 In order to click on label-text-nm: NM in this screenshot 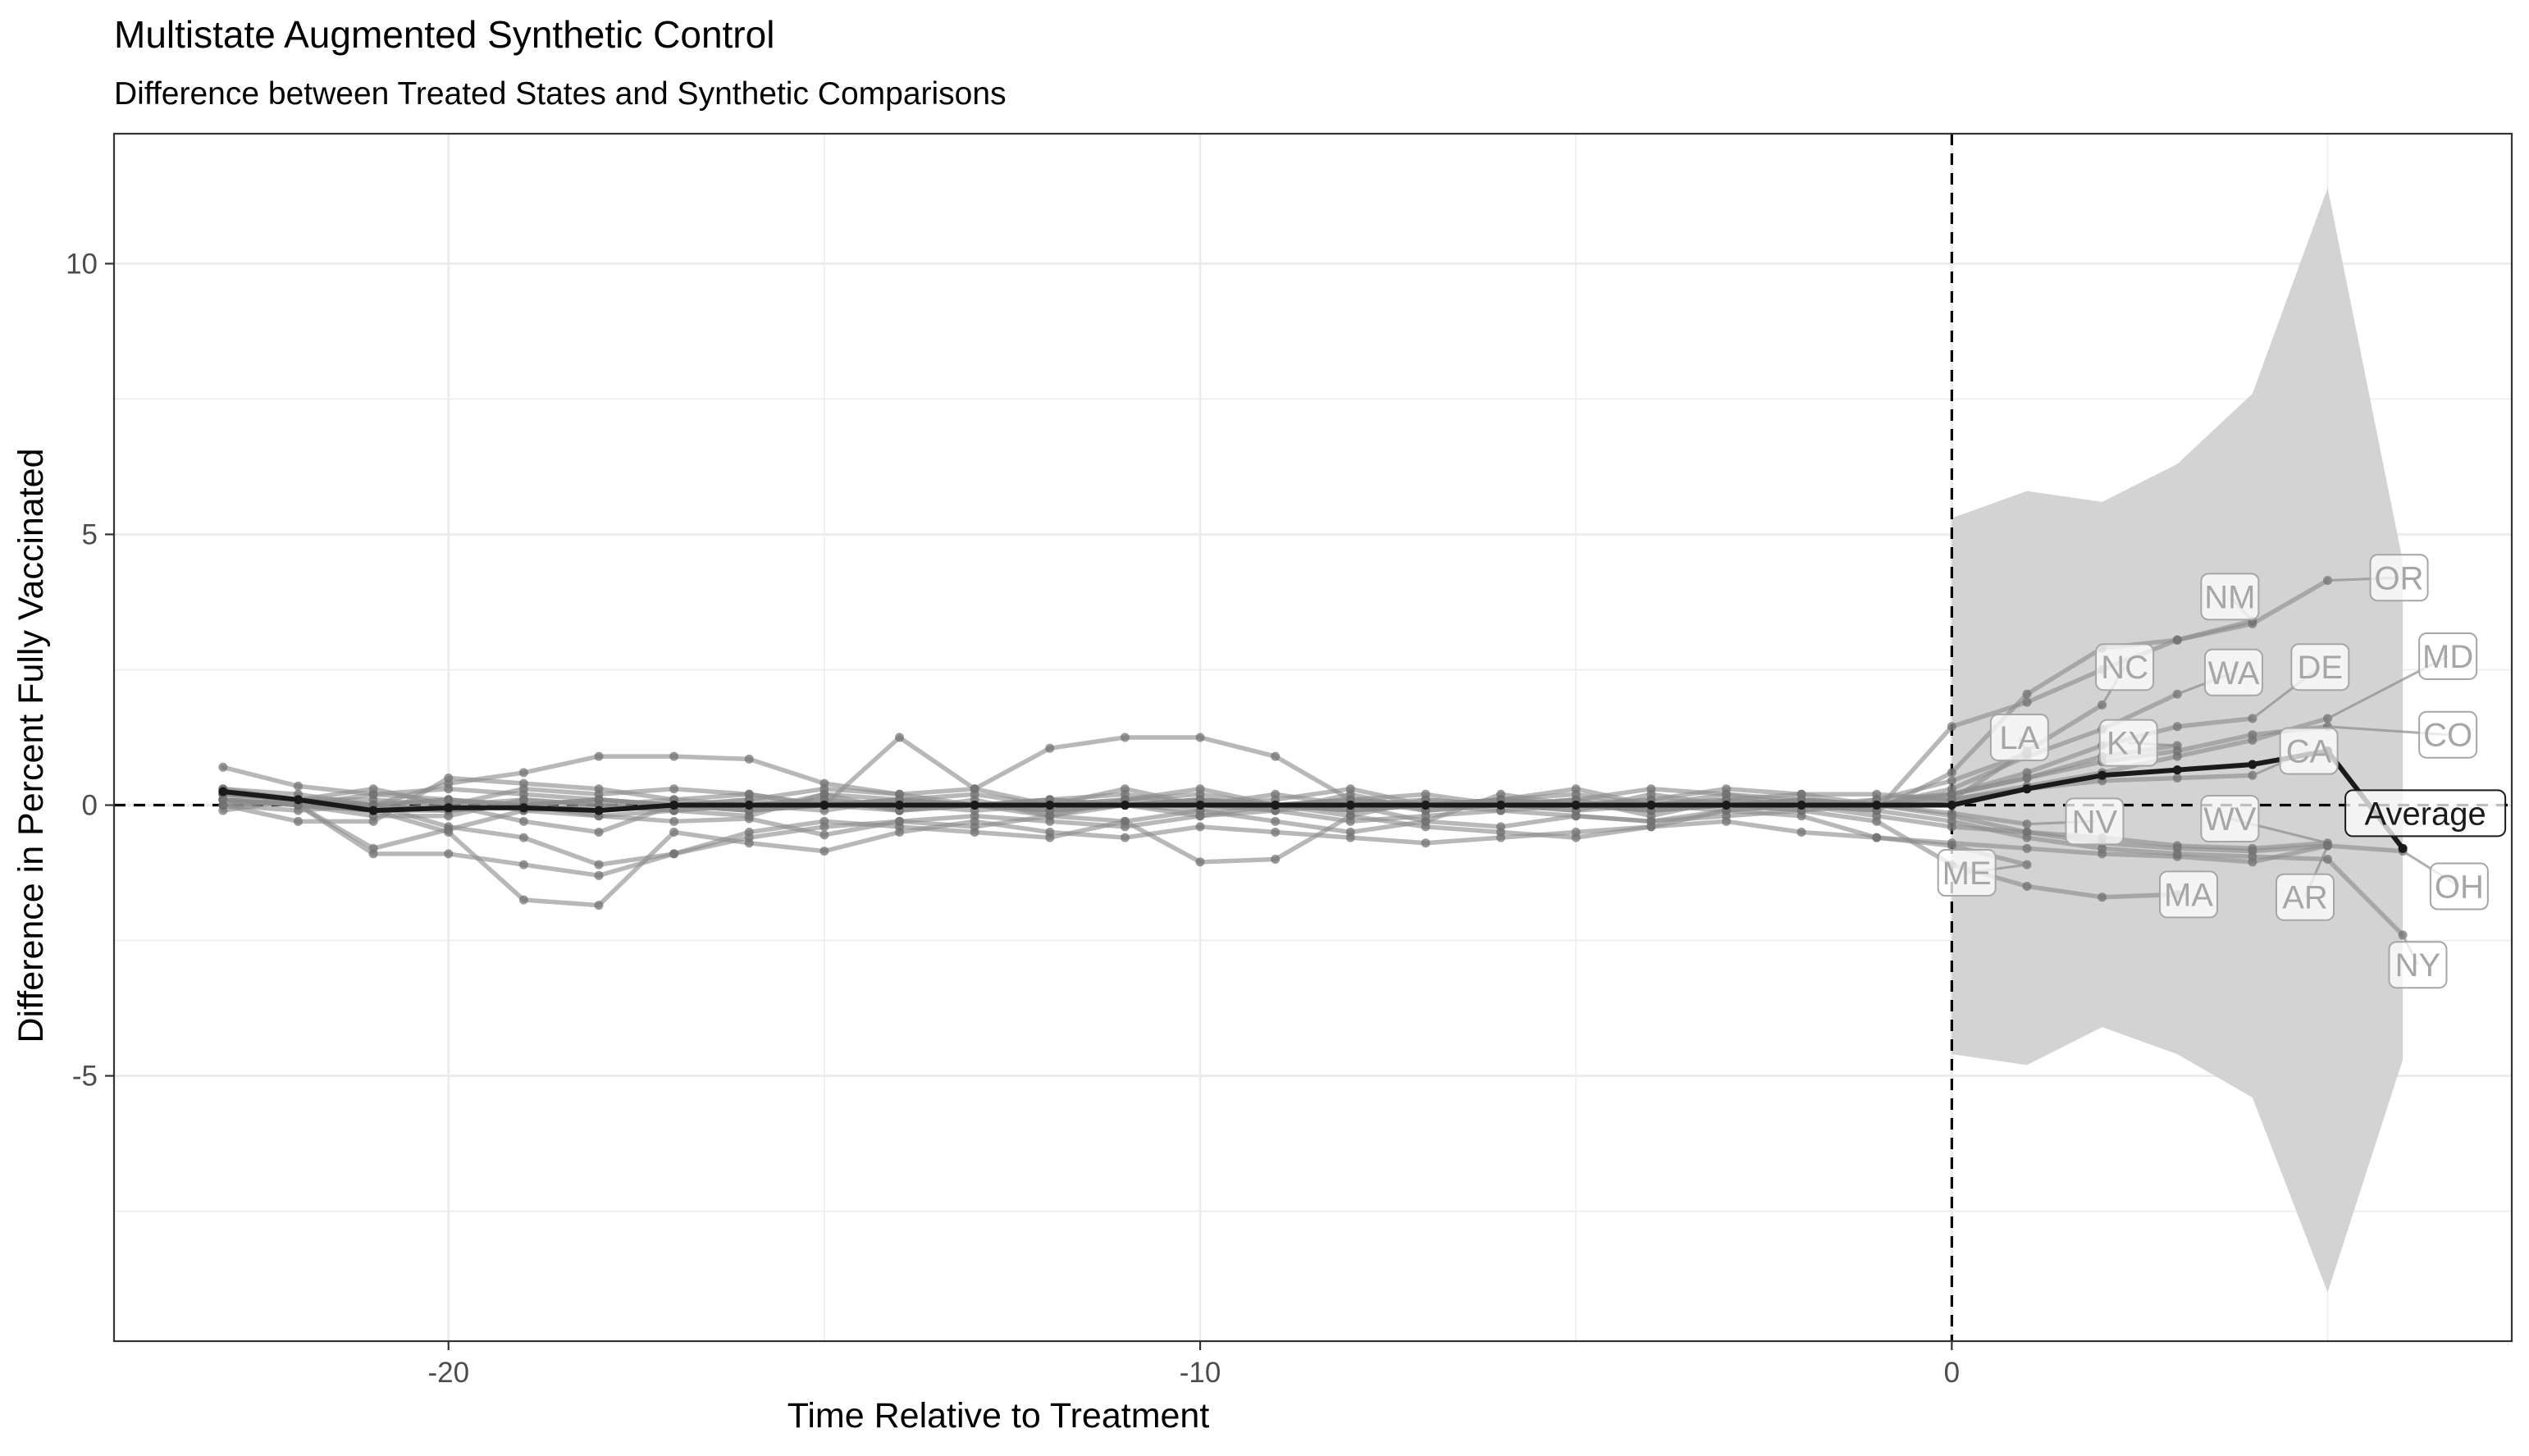, I will do `click(2229, 597)`.